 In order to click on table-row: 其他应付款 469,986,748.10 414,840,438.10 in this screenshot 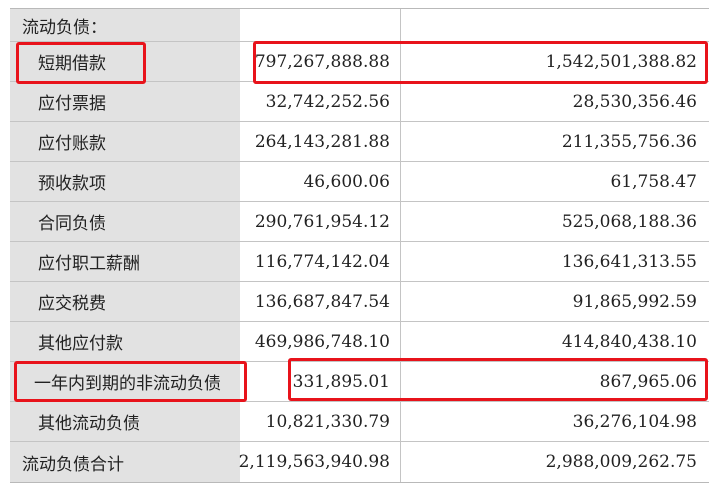, I will do `click(359, 341)`.